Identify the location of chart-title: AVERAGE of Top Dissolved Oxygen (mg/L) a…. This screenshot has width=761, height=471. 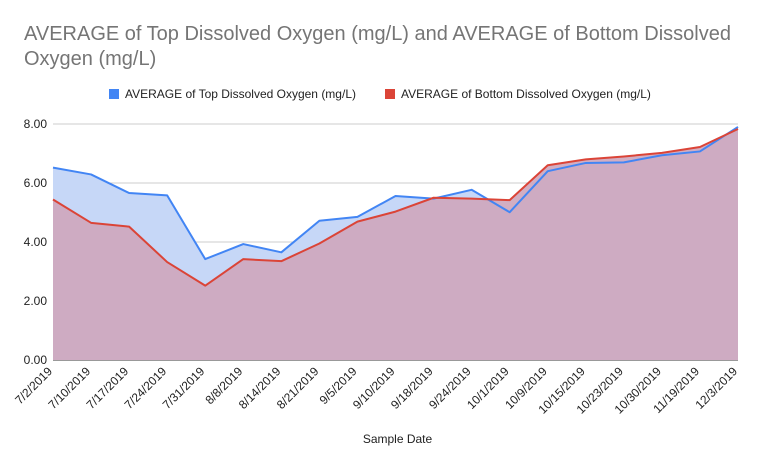
(377, 46).